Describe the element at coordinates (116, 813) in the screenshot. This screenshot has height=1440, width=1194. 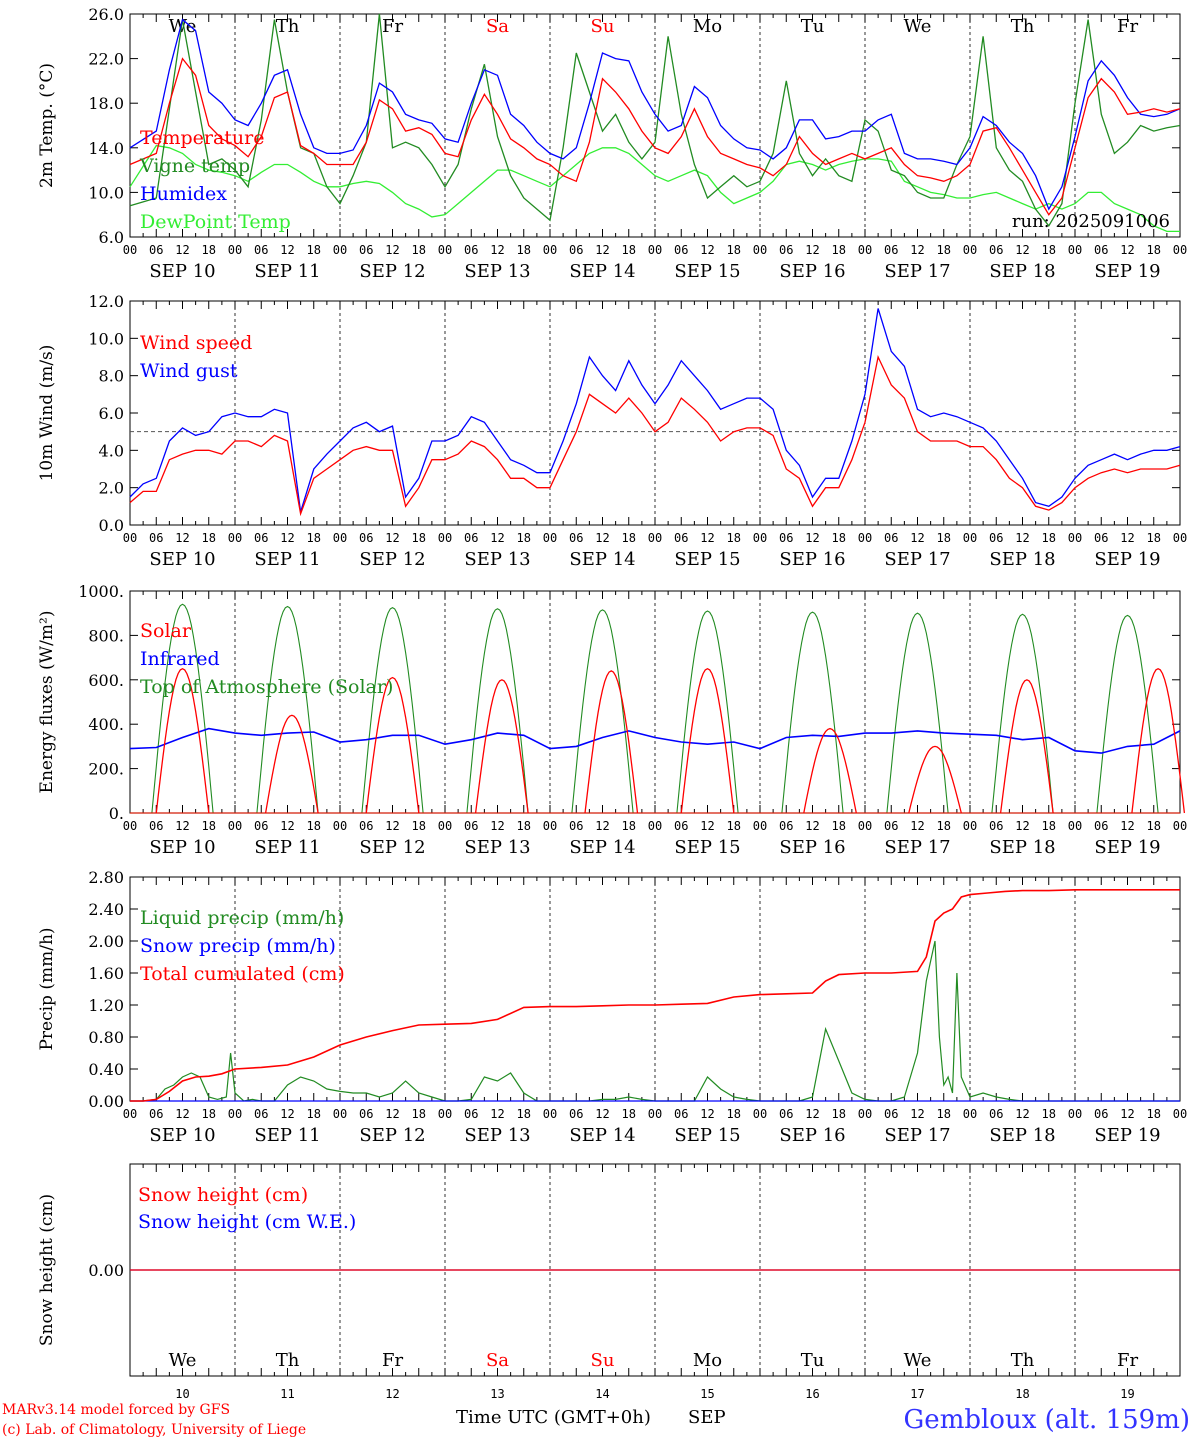
I see `y-tick-label: 0.` at that location.